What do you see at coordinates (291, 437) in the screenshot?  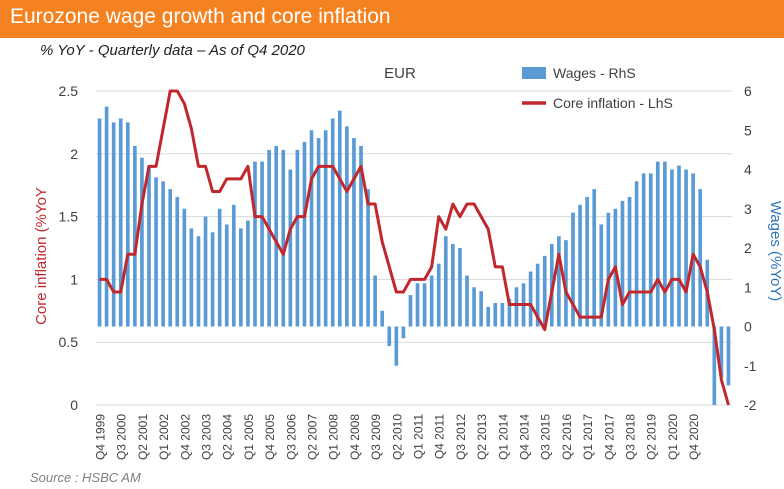 I see `x-tick-label: Q3 2006` at bounding box center [291, 437].